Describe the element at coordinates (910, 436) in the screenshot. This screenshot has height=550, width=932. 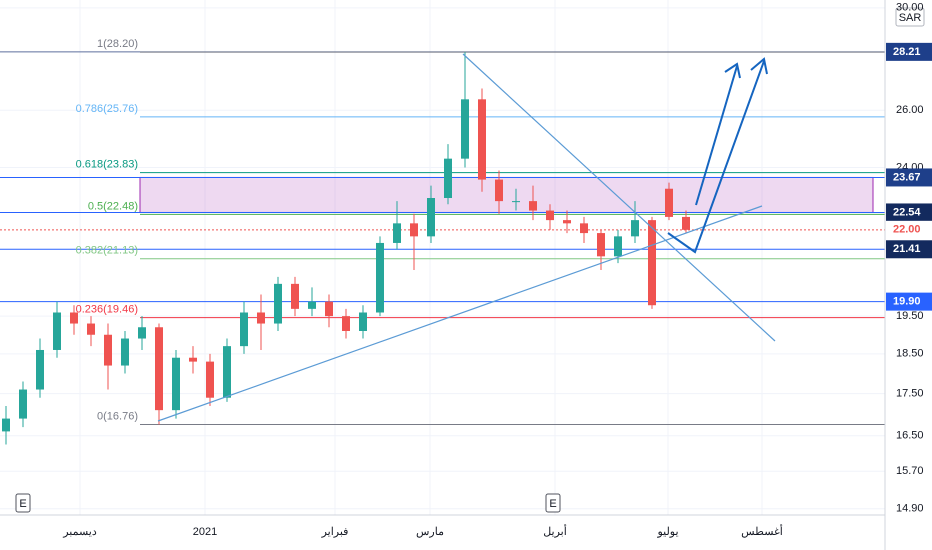
I see `y-tick-label: 16.50` at that location.